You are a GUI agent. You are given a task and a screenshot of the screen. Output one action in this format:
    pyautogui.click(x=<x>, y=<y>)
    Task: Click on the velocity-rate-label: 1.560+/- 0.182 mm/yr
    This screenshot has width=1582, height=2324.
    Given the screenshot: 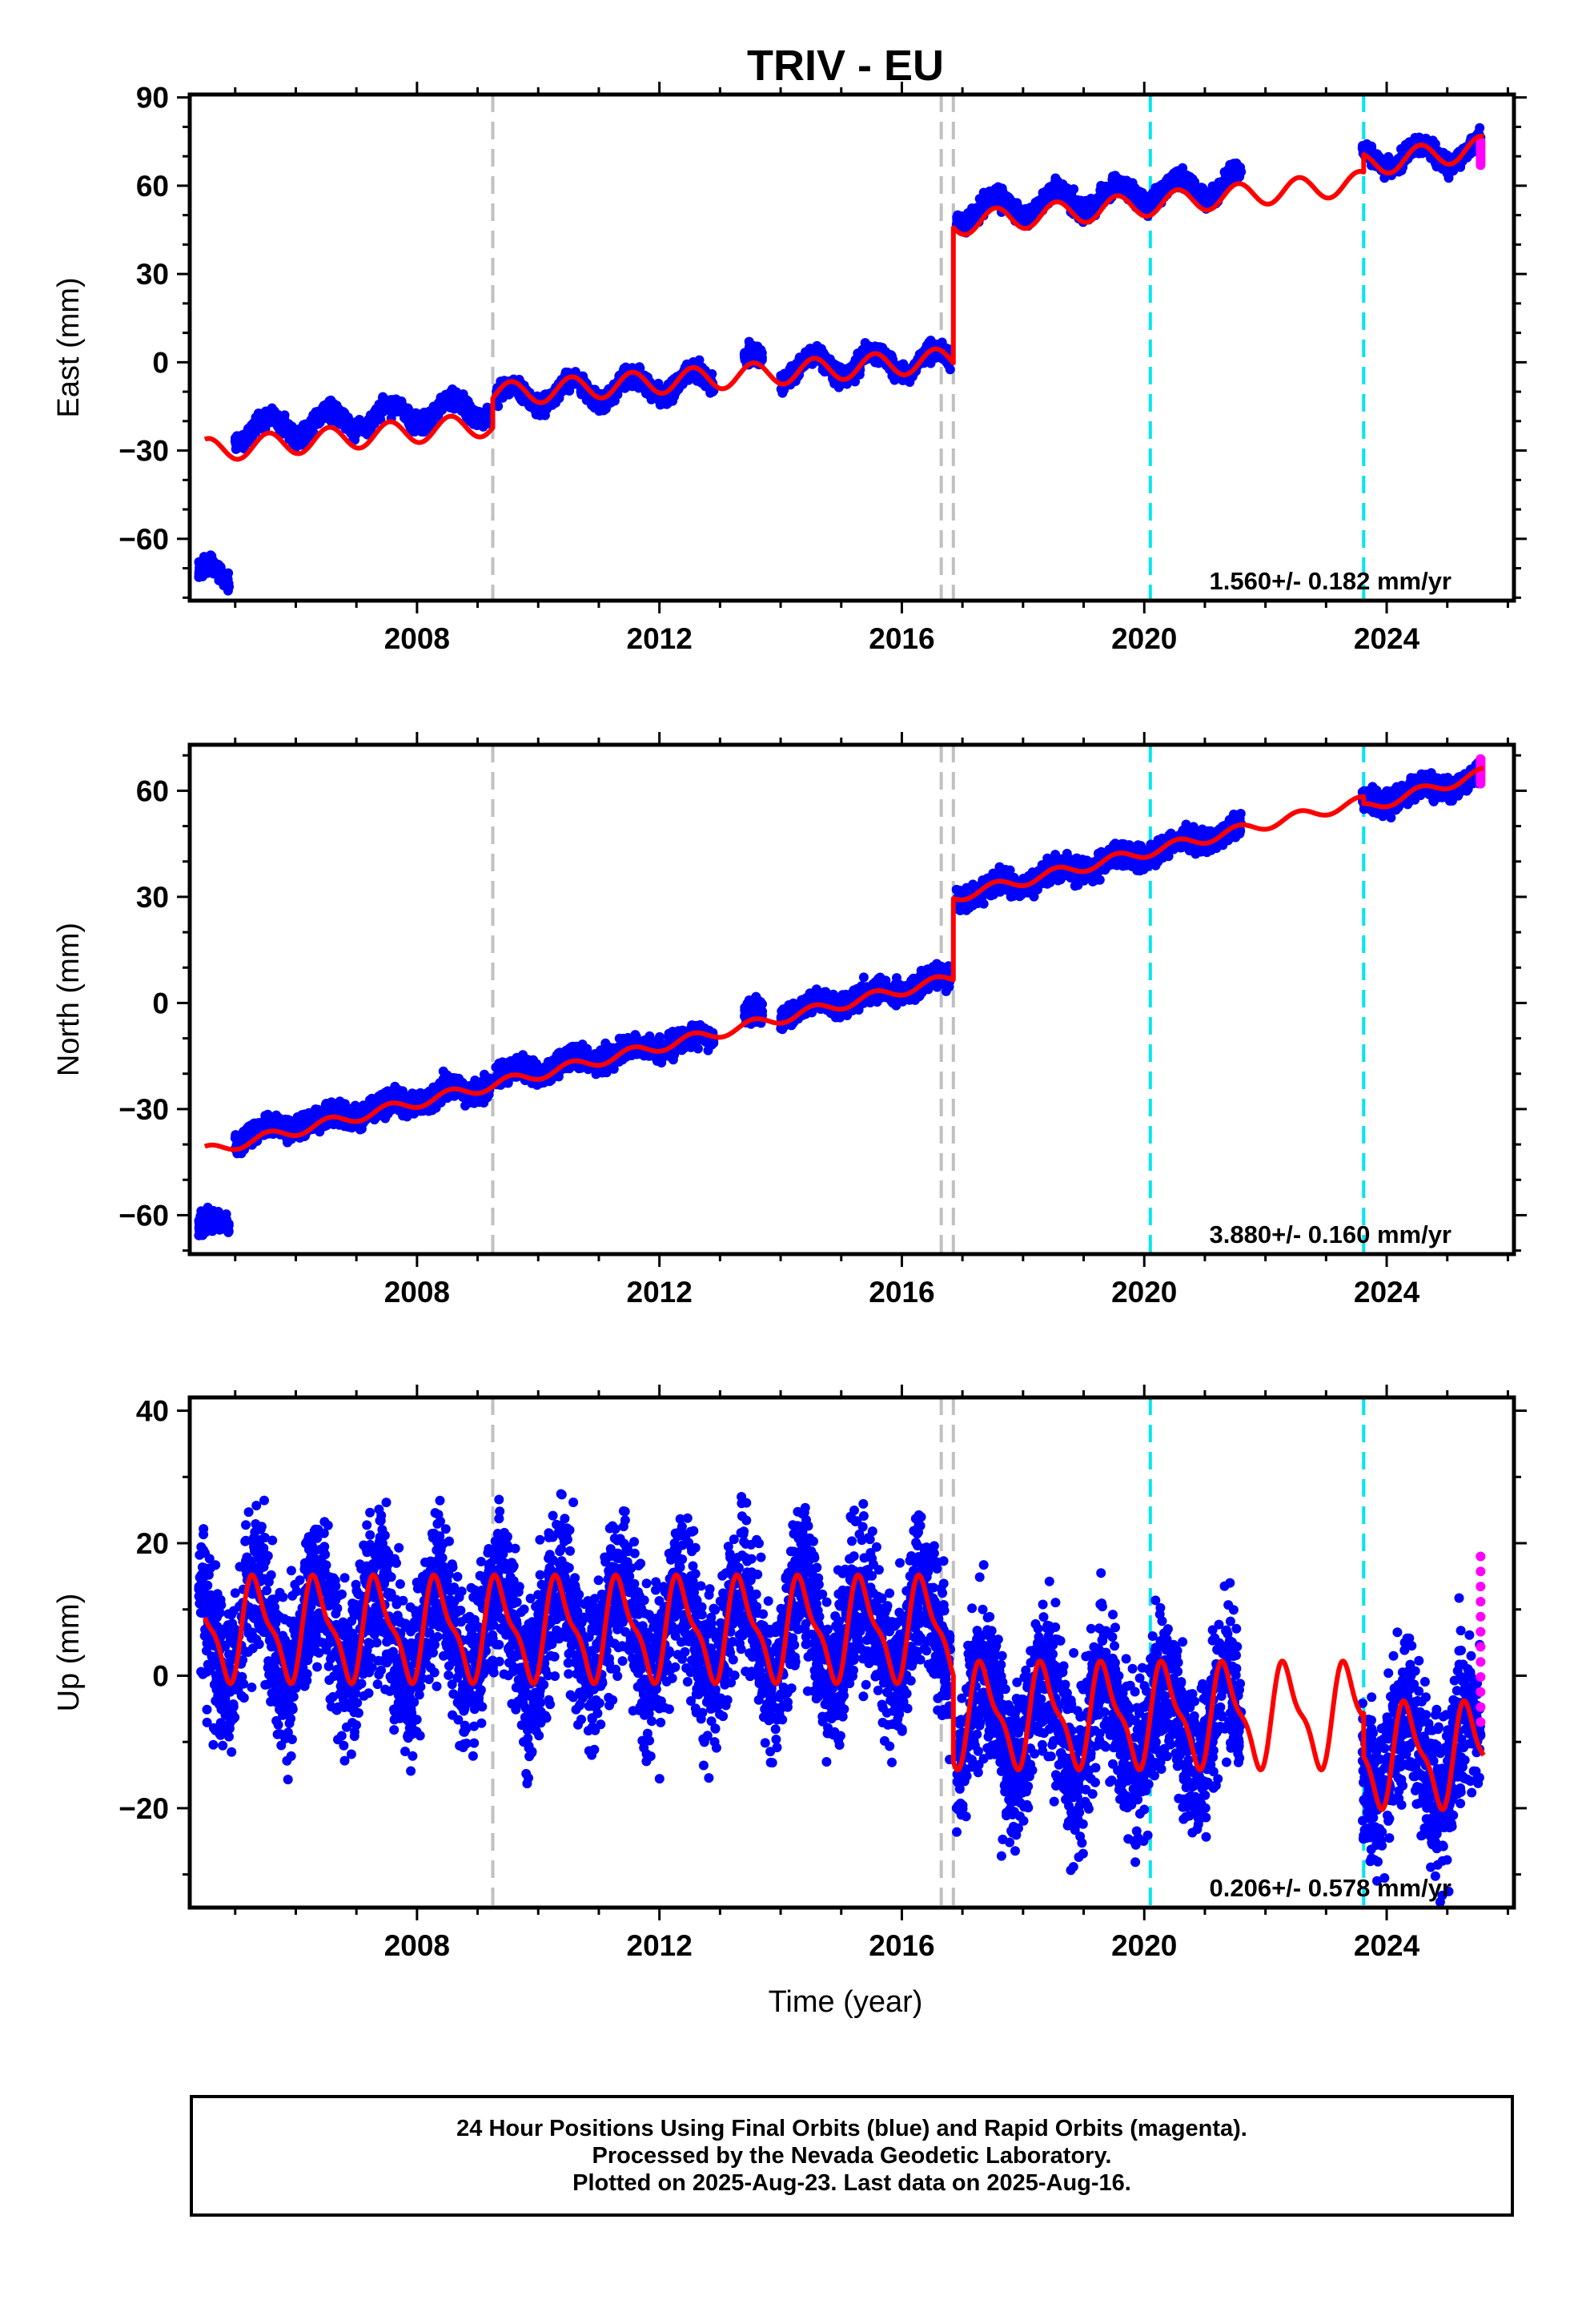 What is the action you would take?
    pyautogui.click(x=1331, y=581)
    